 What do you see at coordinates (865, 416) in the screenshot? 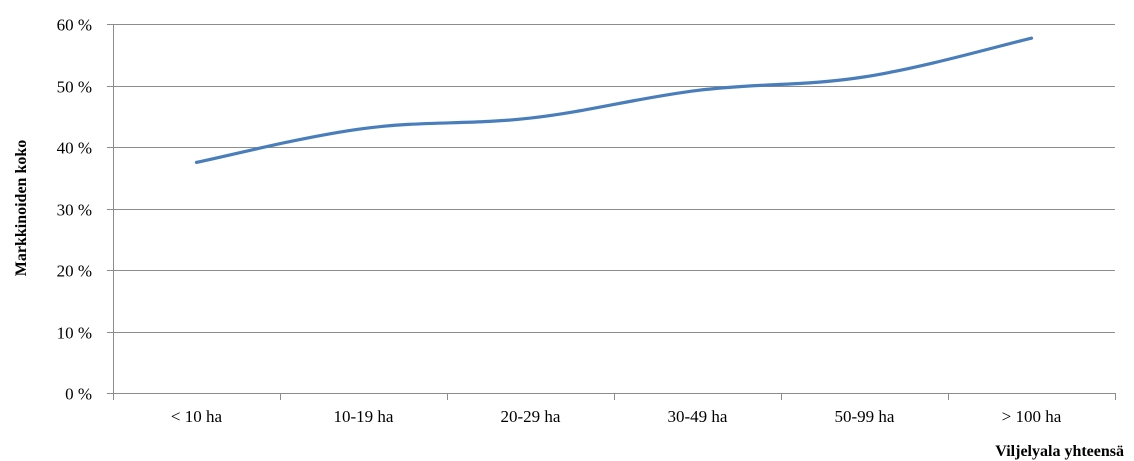
I see `x-tick-label: 50-99 ha` at bounding box center [865, 416].